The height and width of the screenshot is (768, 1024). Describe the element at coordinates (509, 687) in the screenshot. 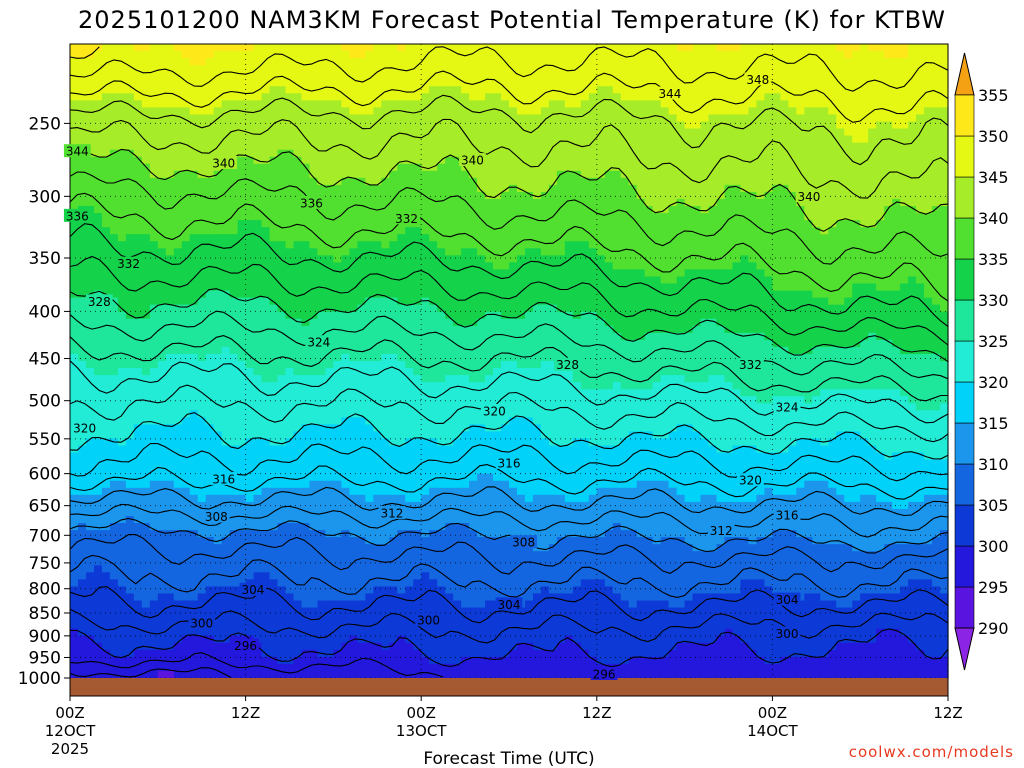

I see `ground-surface` at that location.